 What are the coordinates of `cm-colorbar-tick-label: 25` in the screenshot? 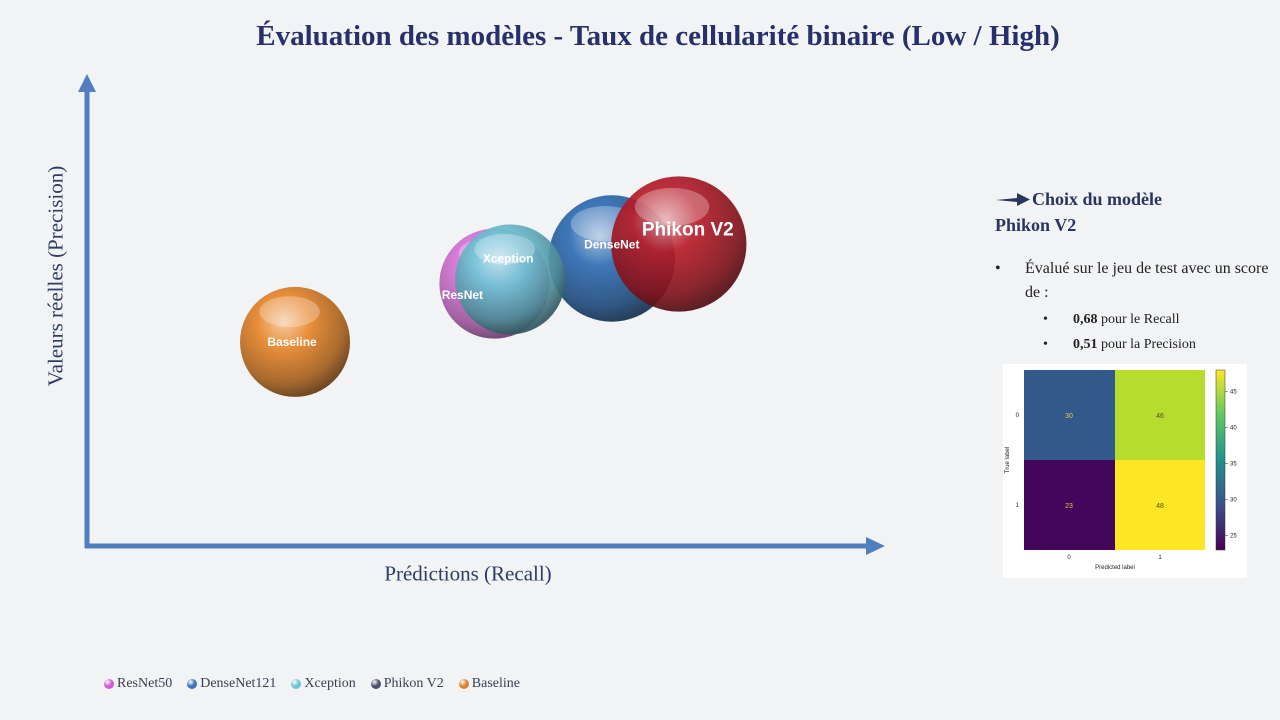 It's located at (1233, 537).